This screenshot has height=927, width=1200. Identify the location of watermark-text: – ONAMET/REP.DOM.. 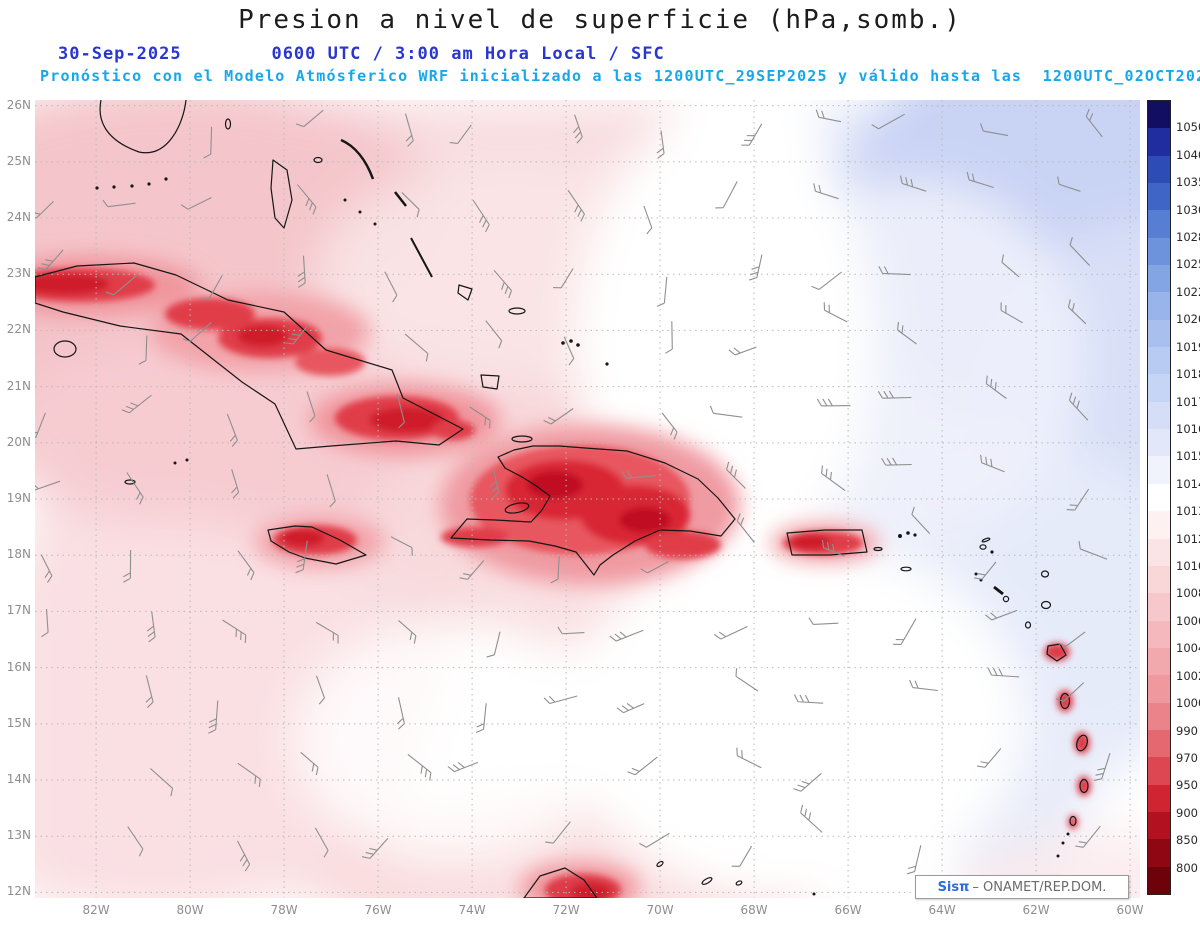
(1039, 887).